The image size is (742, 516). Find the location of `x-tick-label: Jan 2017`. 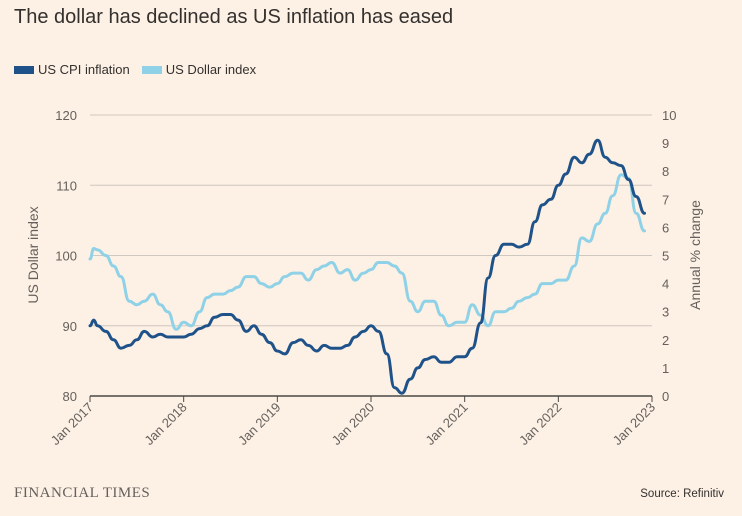

x-tick-label: Jan 2017 is located at coordinates (72, 424).